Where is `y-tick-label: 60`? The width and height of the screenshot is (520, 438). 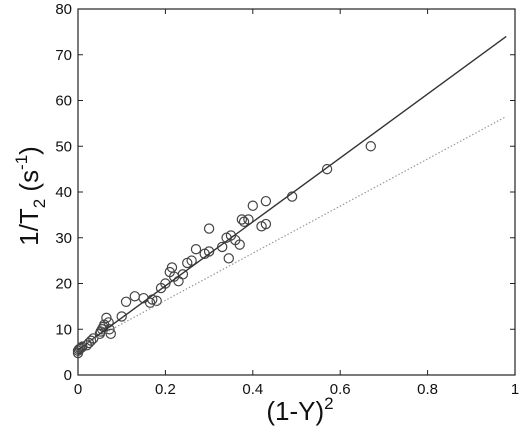 y-tick-label: 60 is located at coordinates (63, 101).